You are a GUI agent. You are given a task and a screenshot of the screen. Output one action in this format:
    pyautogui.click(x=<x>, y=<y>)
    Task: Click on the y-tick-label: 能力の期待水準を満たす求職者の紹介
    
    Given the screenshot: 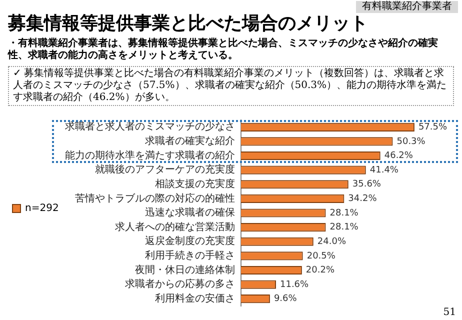 What is the action you would take?
    pyautogui.click(x=150, y=155)
    